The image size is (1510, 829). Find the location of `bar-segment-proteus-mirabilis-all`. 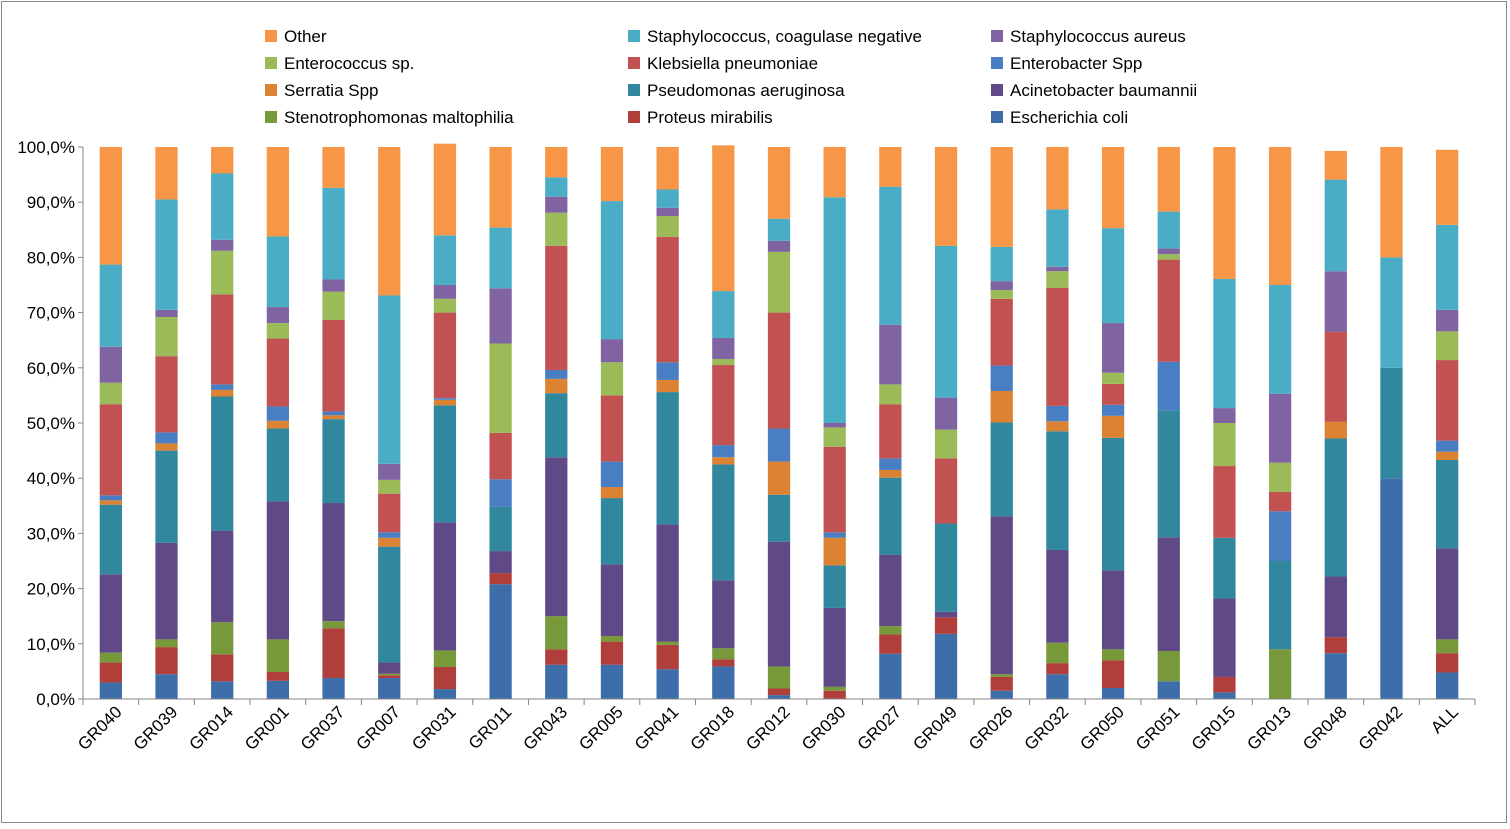

bar-segment-proteus-mirabilis-all is located at coordinates (1447, 663).